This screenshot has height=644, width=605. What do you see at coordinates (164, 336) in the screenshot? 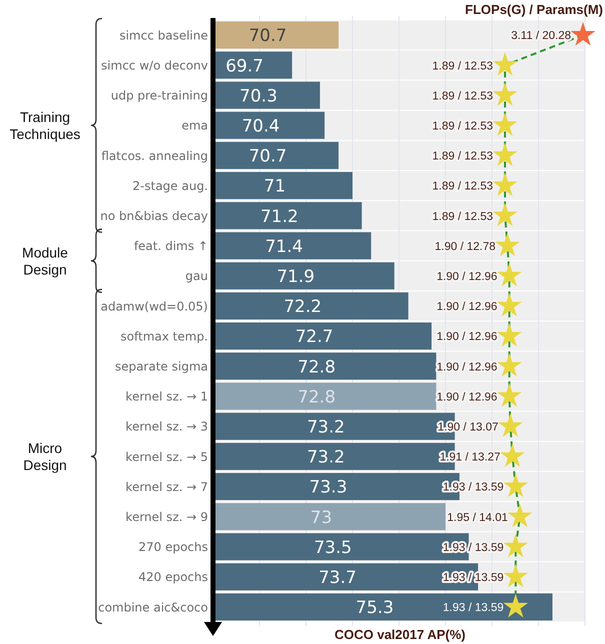
I see `y-tick-label: softmax temp.` at bounding box center [164, 336].